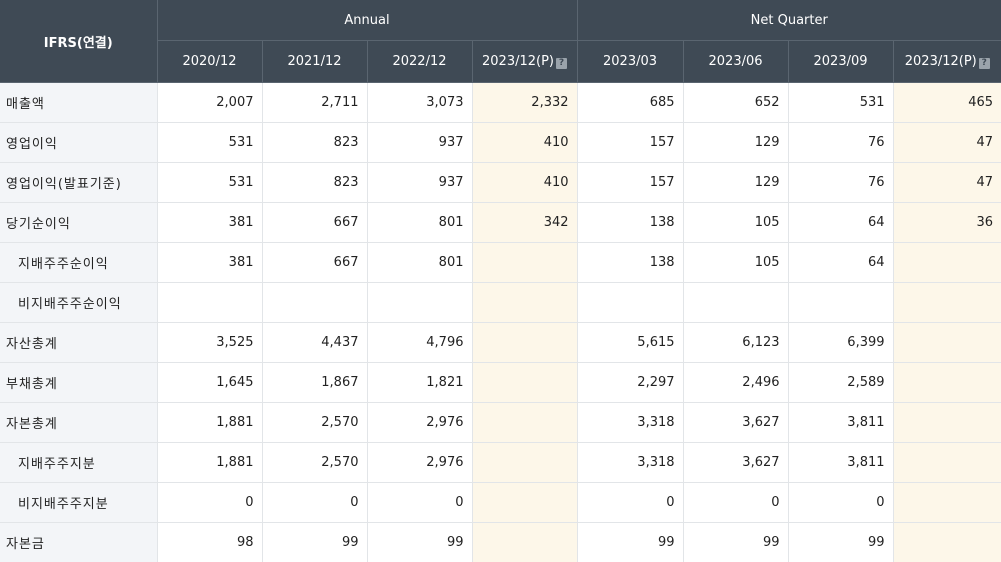  I want to click on table-cell: 2,711, so click(314, 103).